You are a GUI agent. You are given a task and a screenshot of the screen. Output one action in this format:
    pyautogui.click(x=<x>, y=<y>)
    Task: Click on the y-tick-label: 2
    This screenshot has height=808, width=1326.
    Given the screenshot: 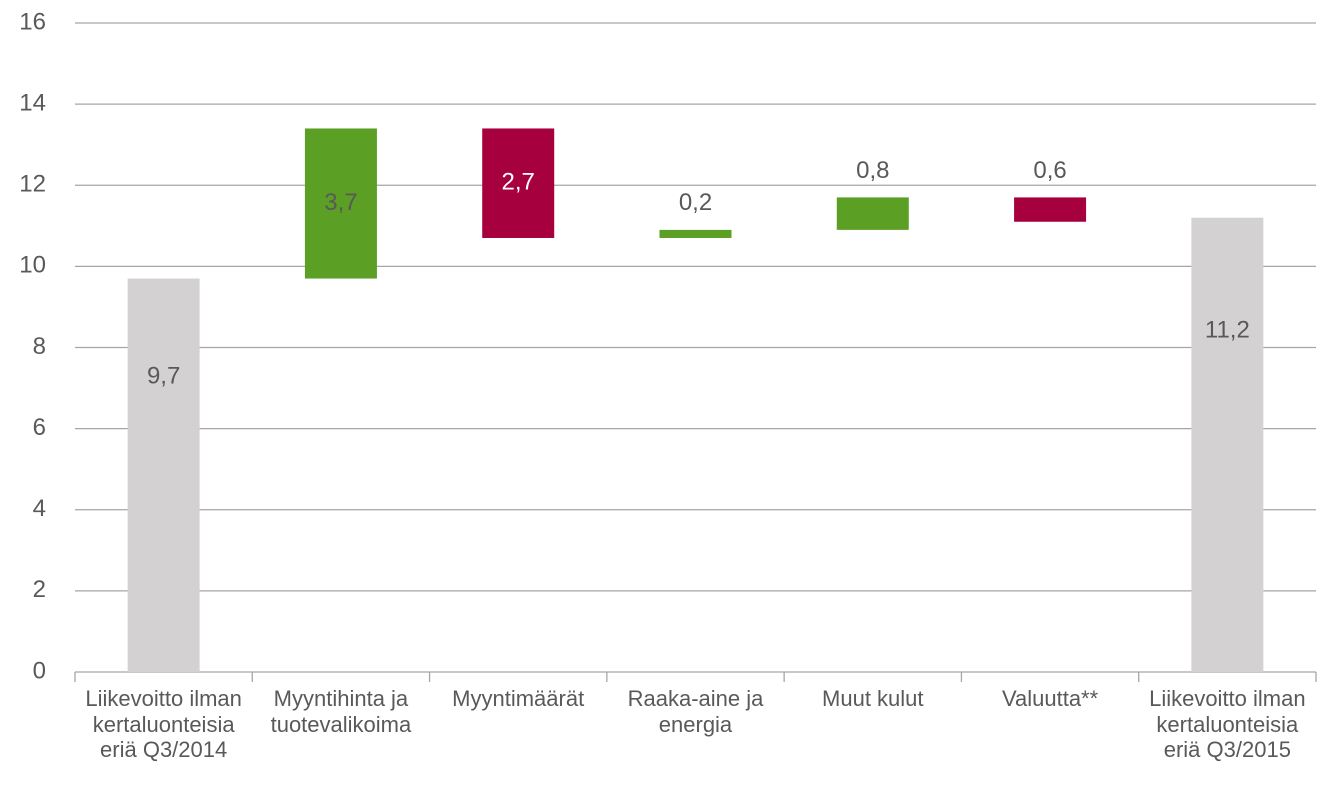 What is the action you would take?
    pyautogui.click(x=39, y=589)
    